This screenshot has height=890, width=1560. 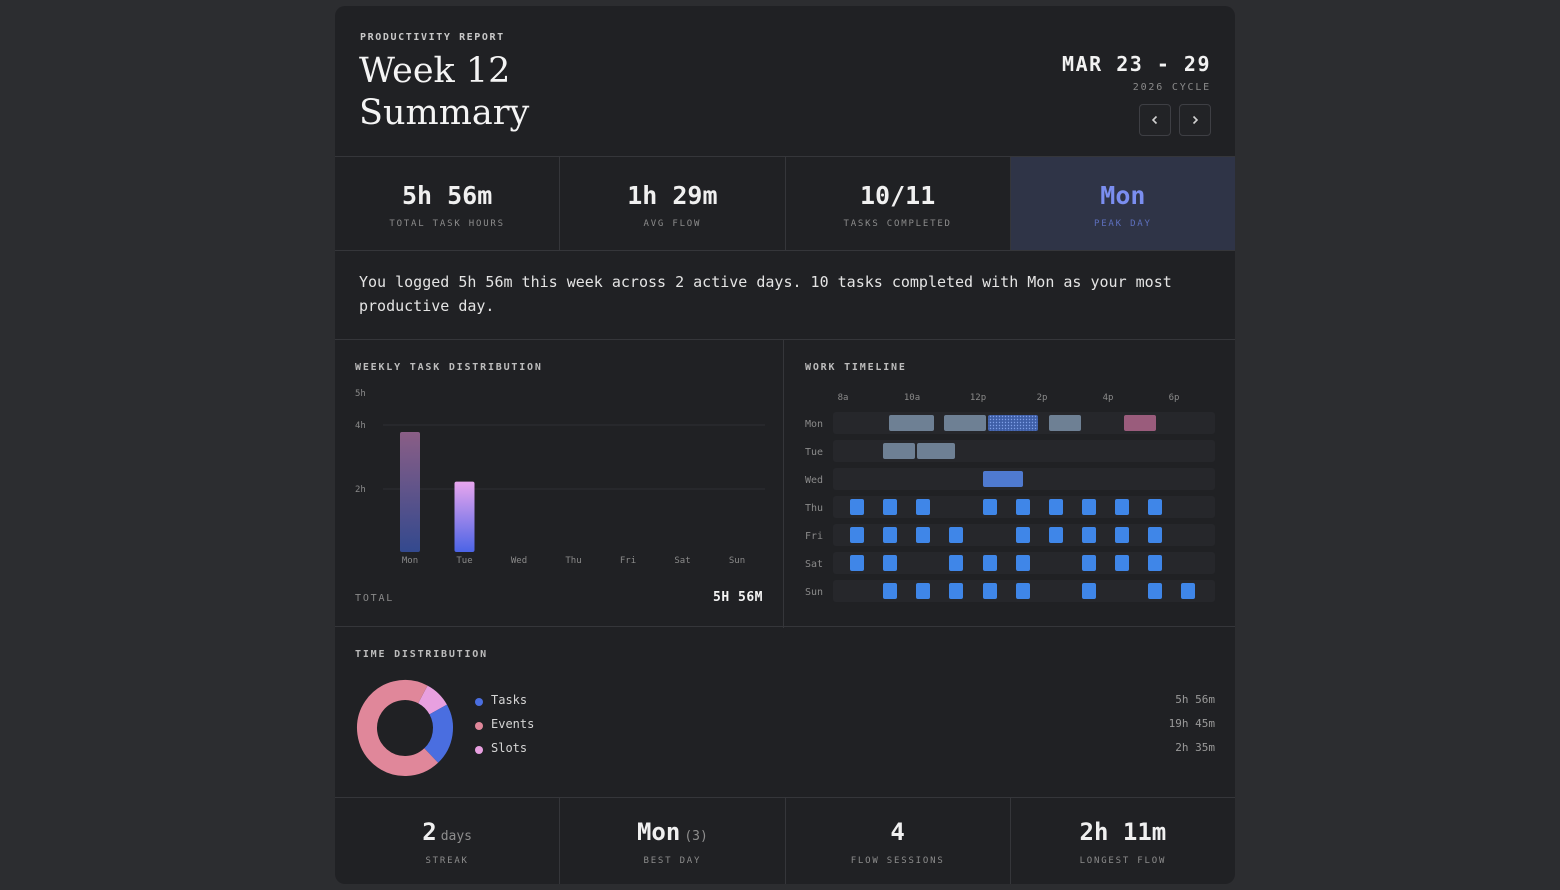 I want to click on day-label: Thu, so click(x=814, y=508).